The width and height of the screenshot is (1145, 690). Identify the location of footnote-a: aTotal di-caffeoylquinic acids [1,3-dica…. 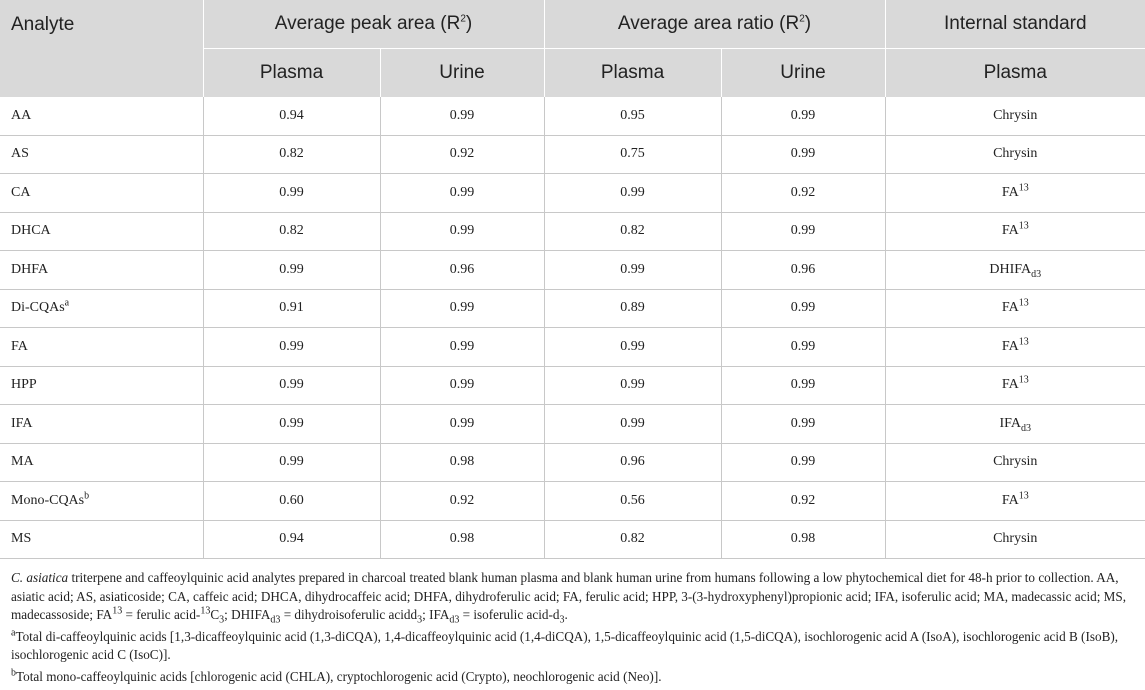
(565, 645).